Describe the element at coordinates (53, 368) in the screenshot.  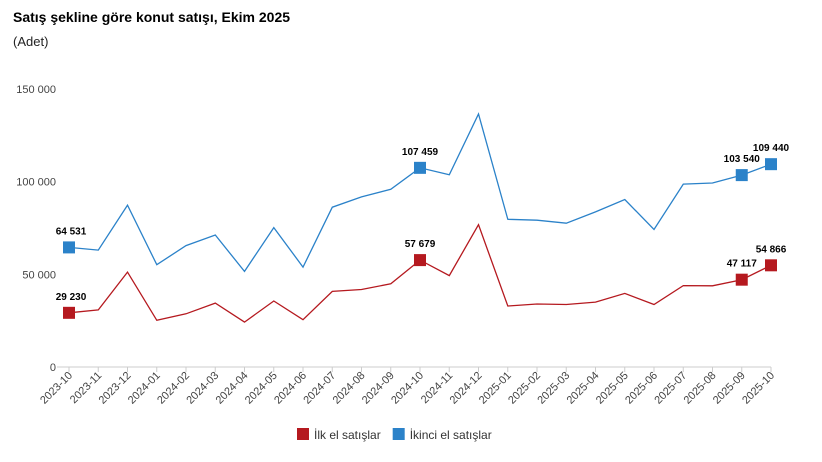
I see `y-tick-label: 0` at that location.